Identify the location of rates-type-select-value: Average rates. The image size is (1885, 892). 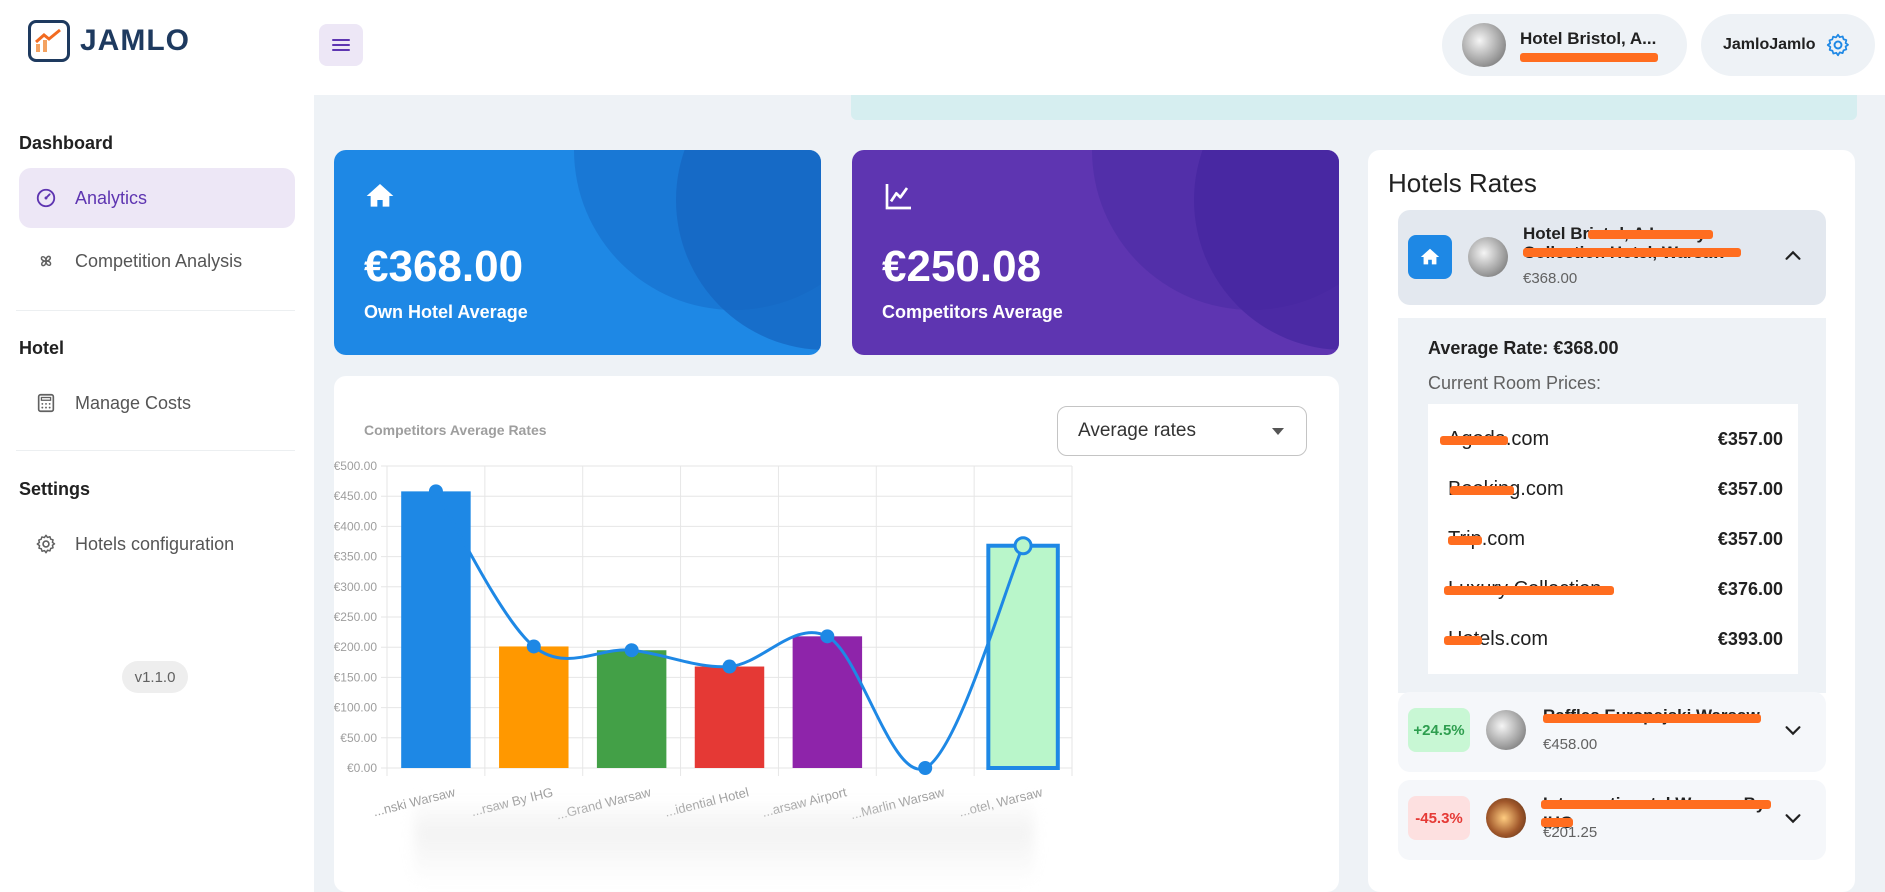
(1137, 430).